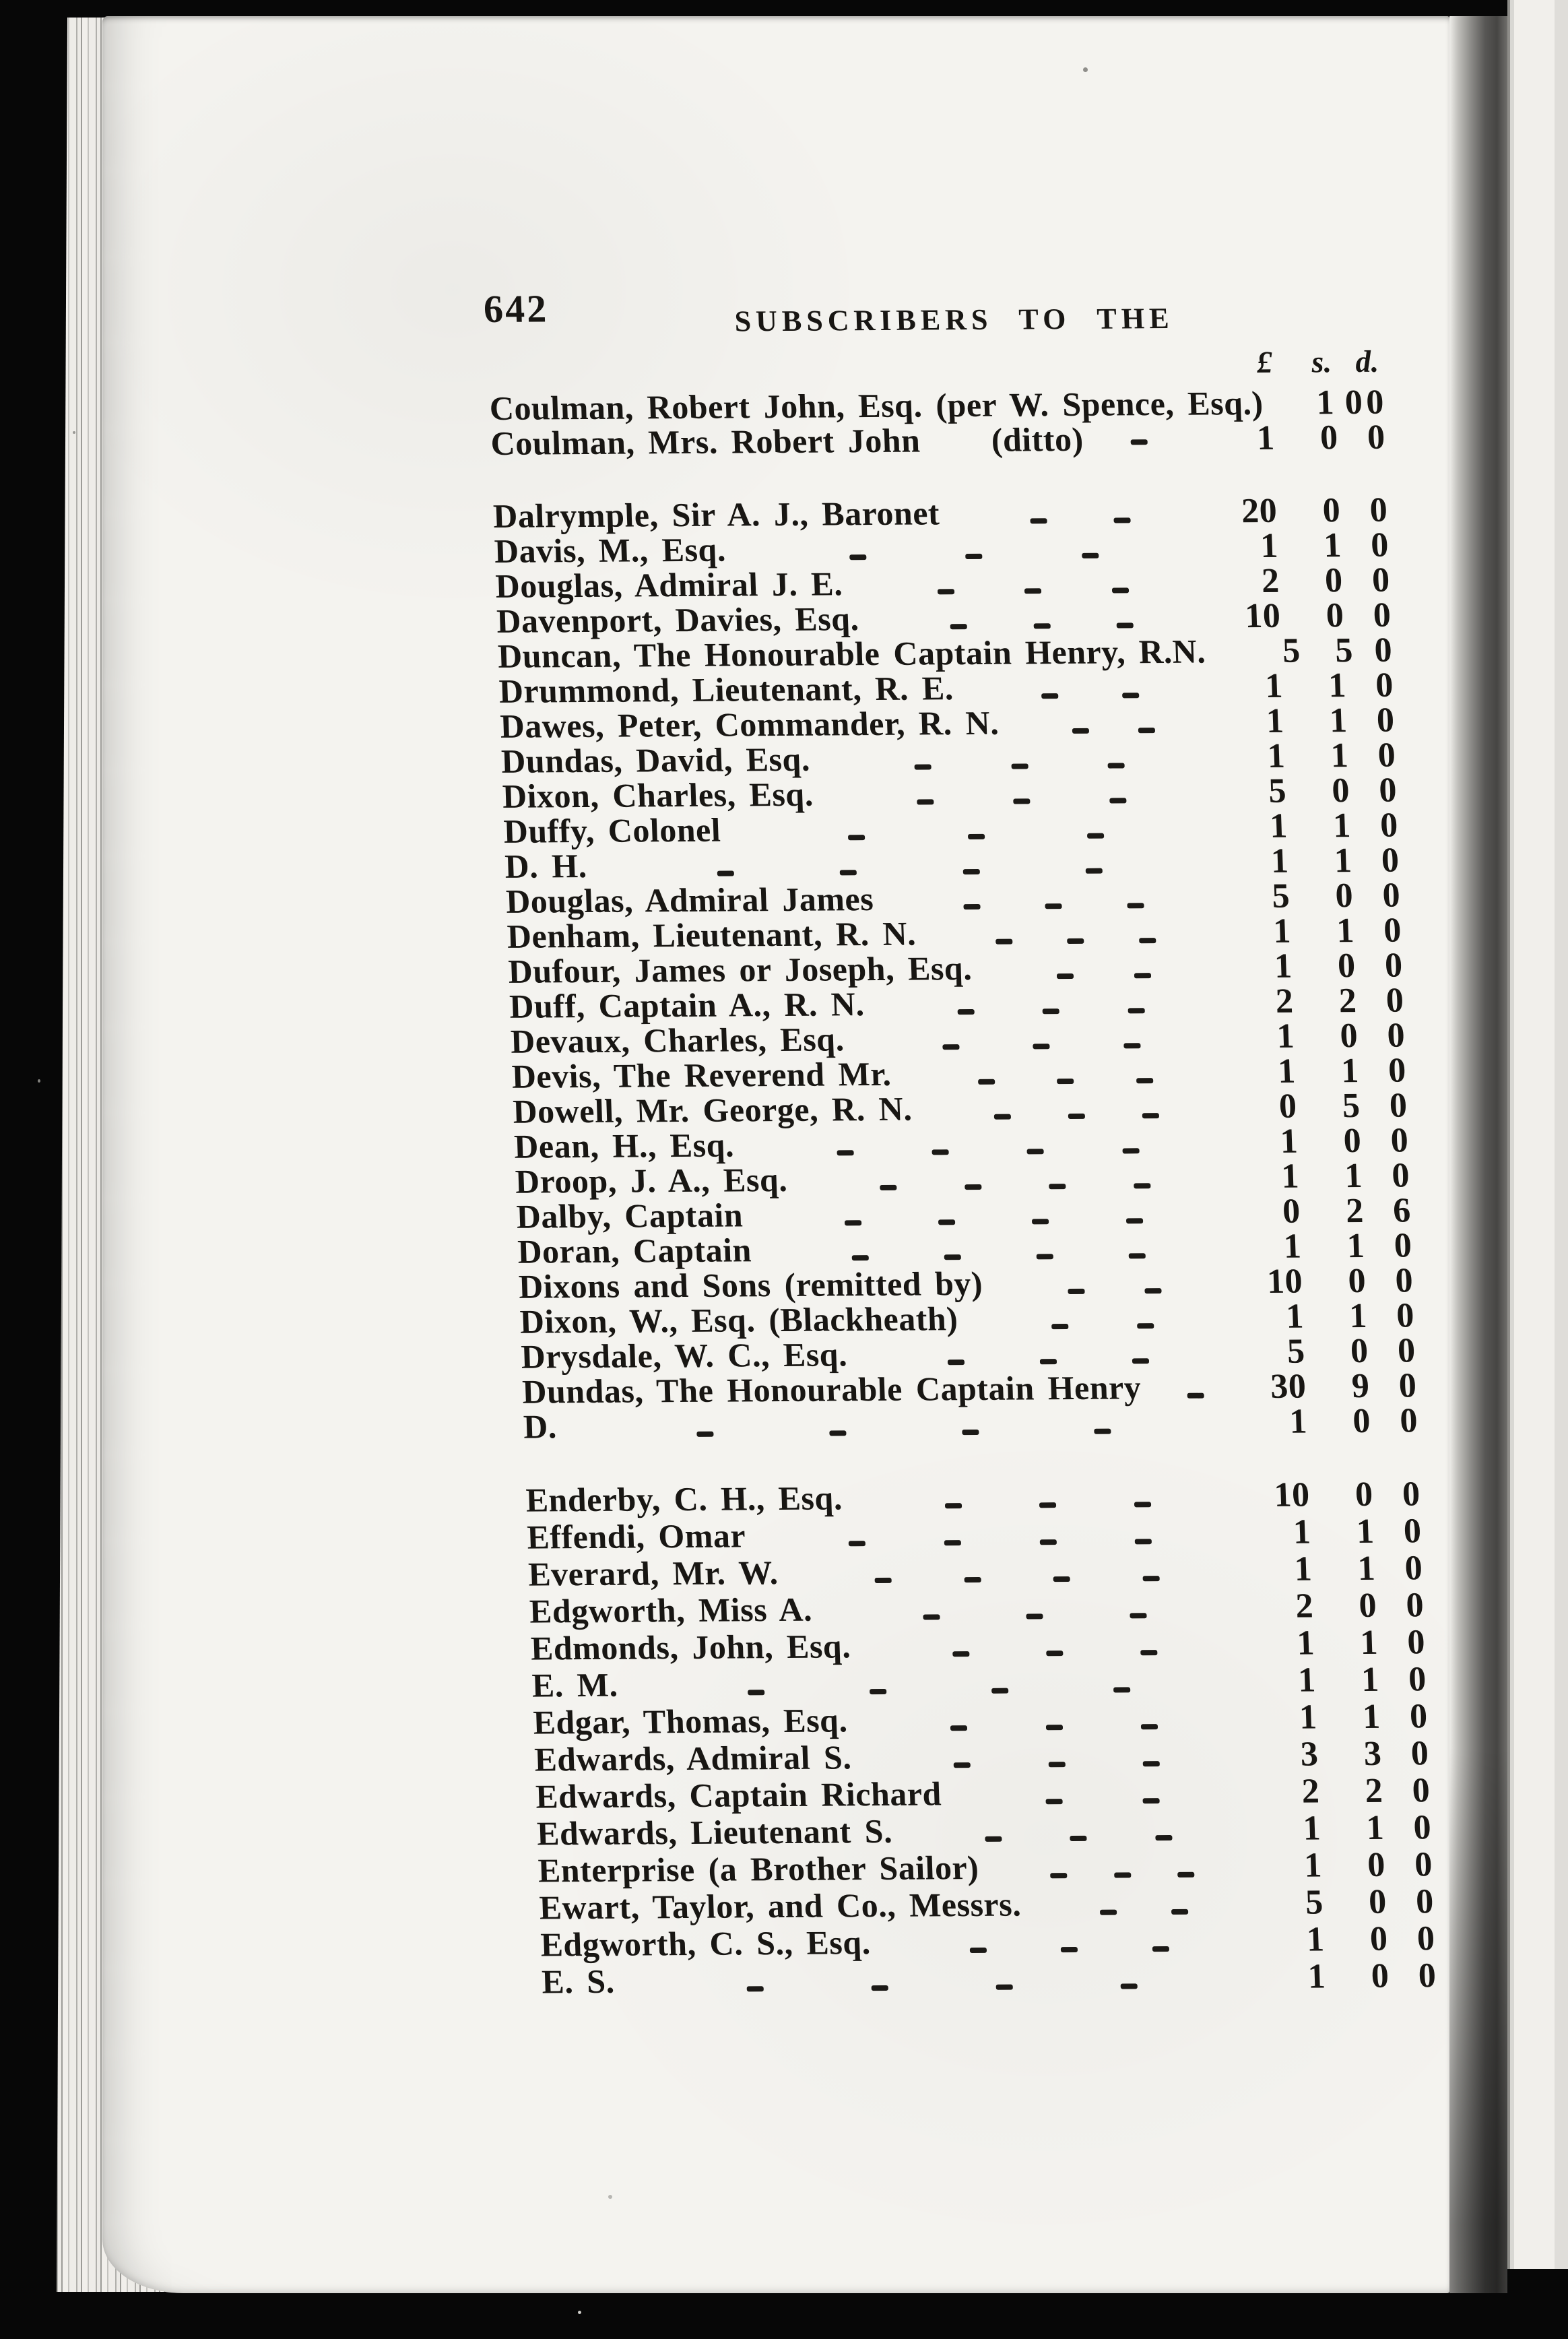 This screenshot has width=1568, height=2339. Describe the element at coordinates (610, 550) in the screenshot. I see `subscriber-name: Davis, M., Esq.` at that location.